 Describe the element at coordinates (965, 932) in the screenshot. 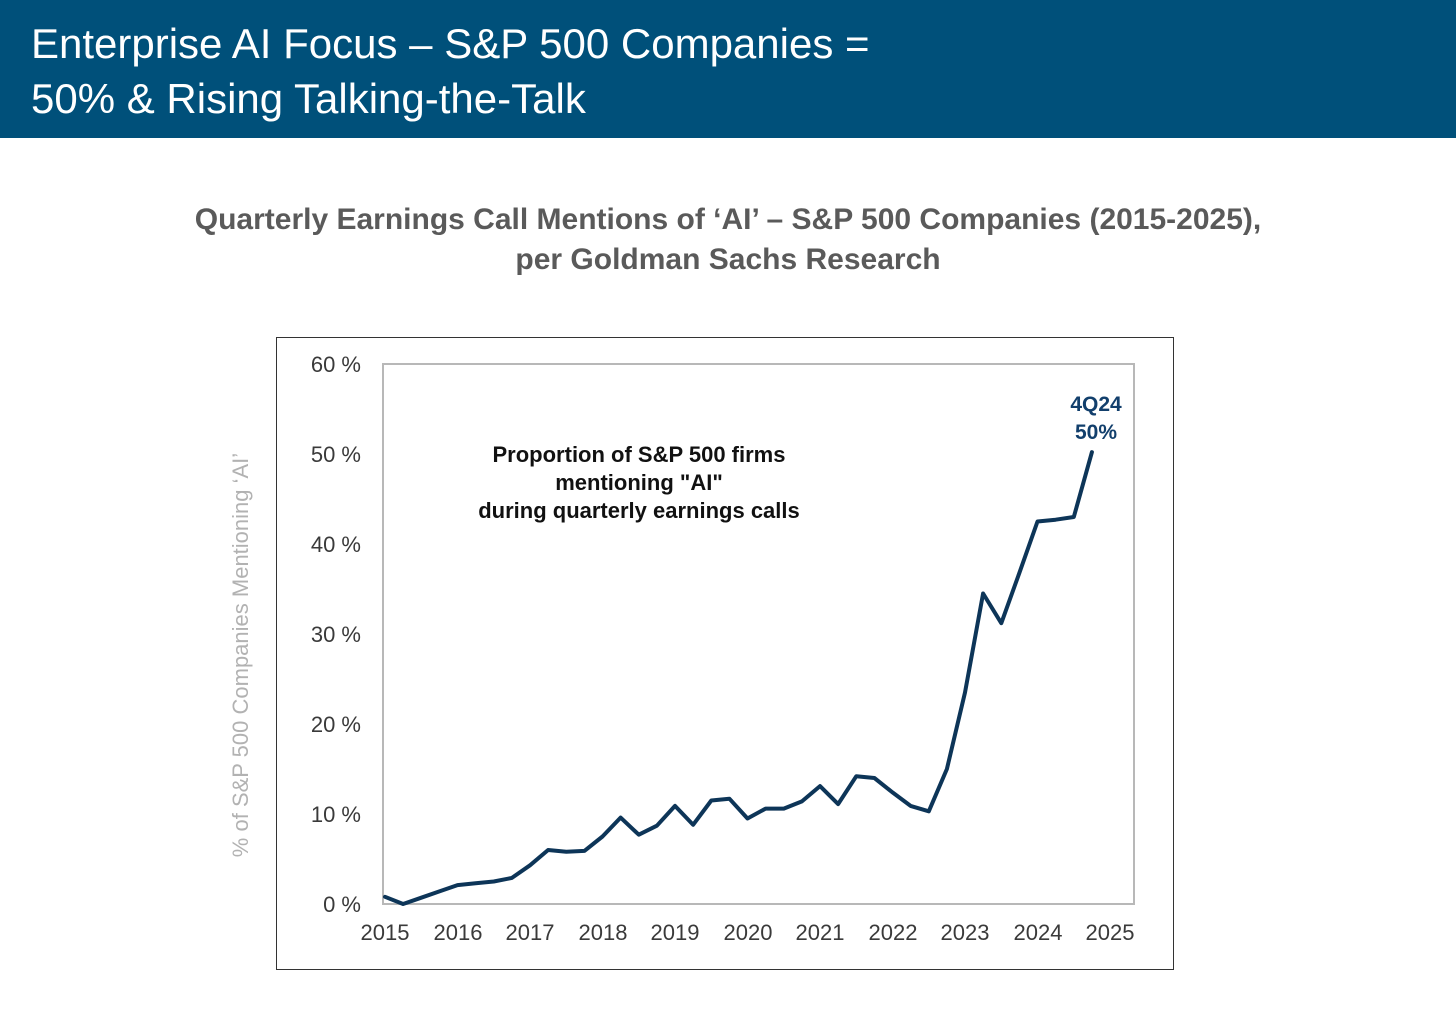

I see `x-tick-label-2023: 2023` at that location.